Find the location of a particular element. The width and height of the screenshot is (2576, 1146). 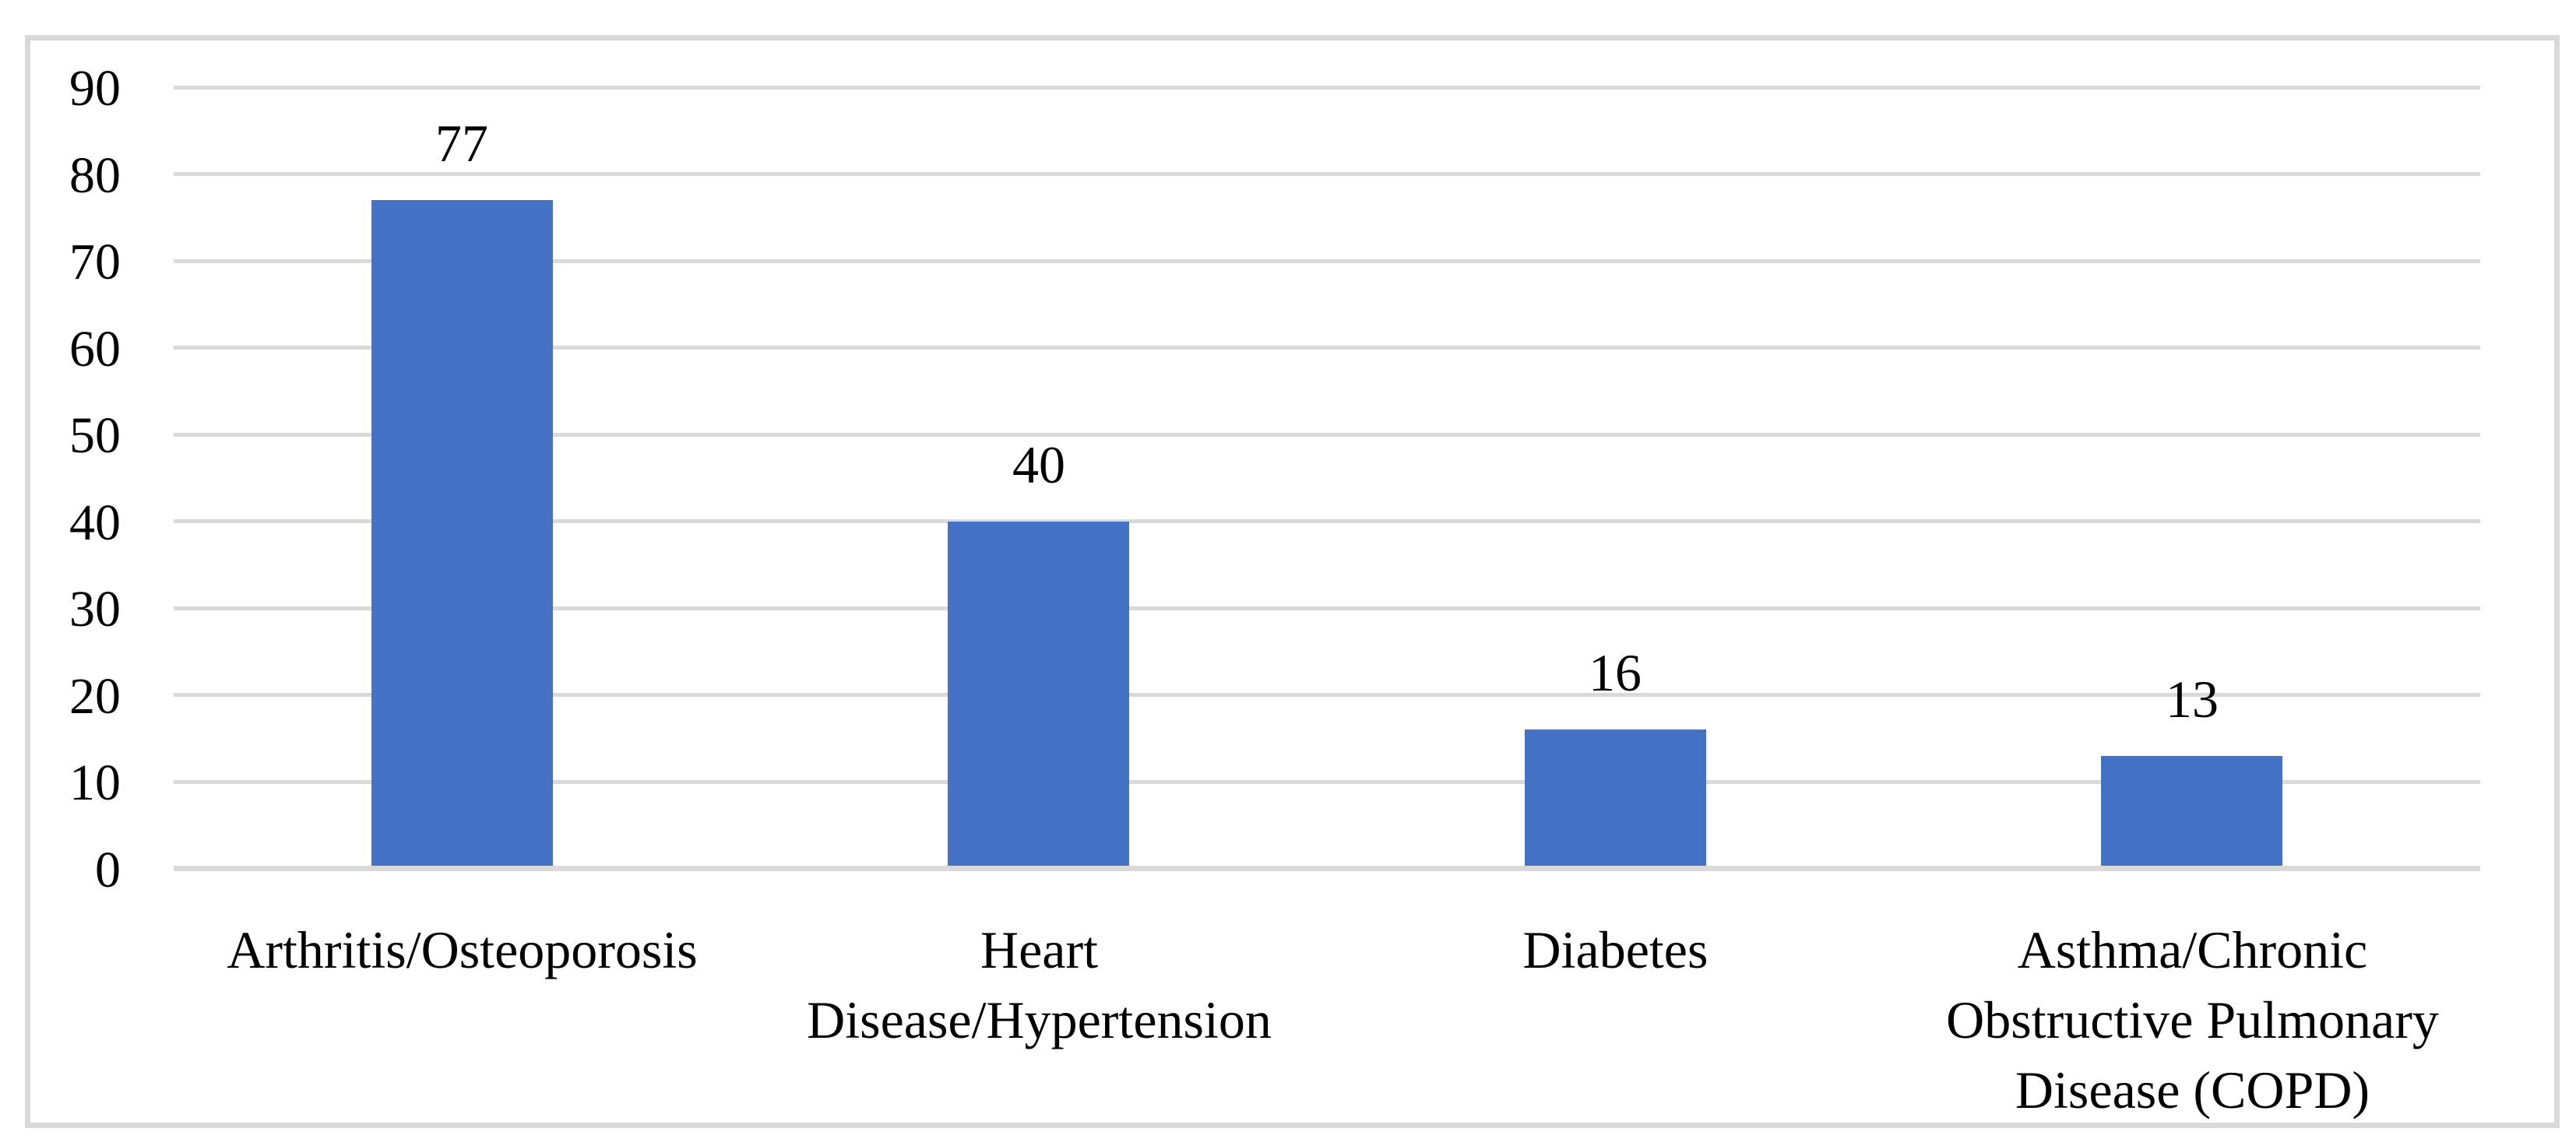

y-tick-label-20: 20 is located at coordinates (95, 696).